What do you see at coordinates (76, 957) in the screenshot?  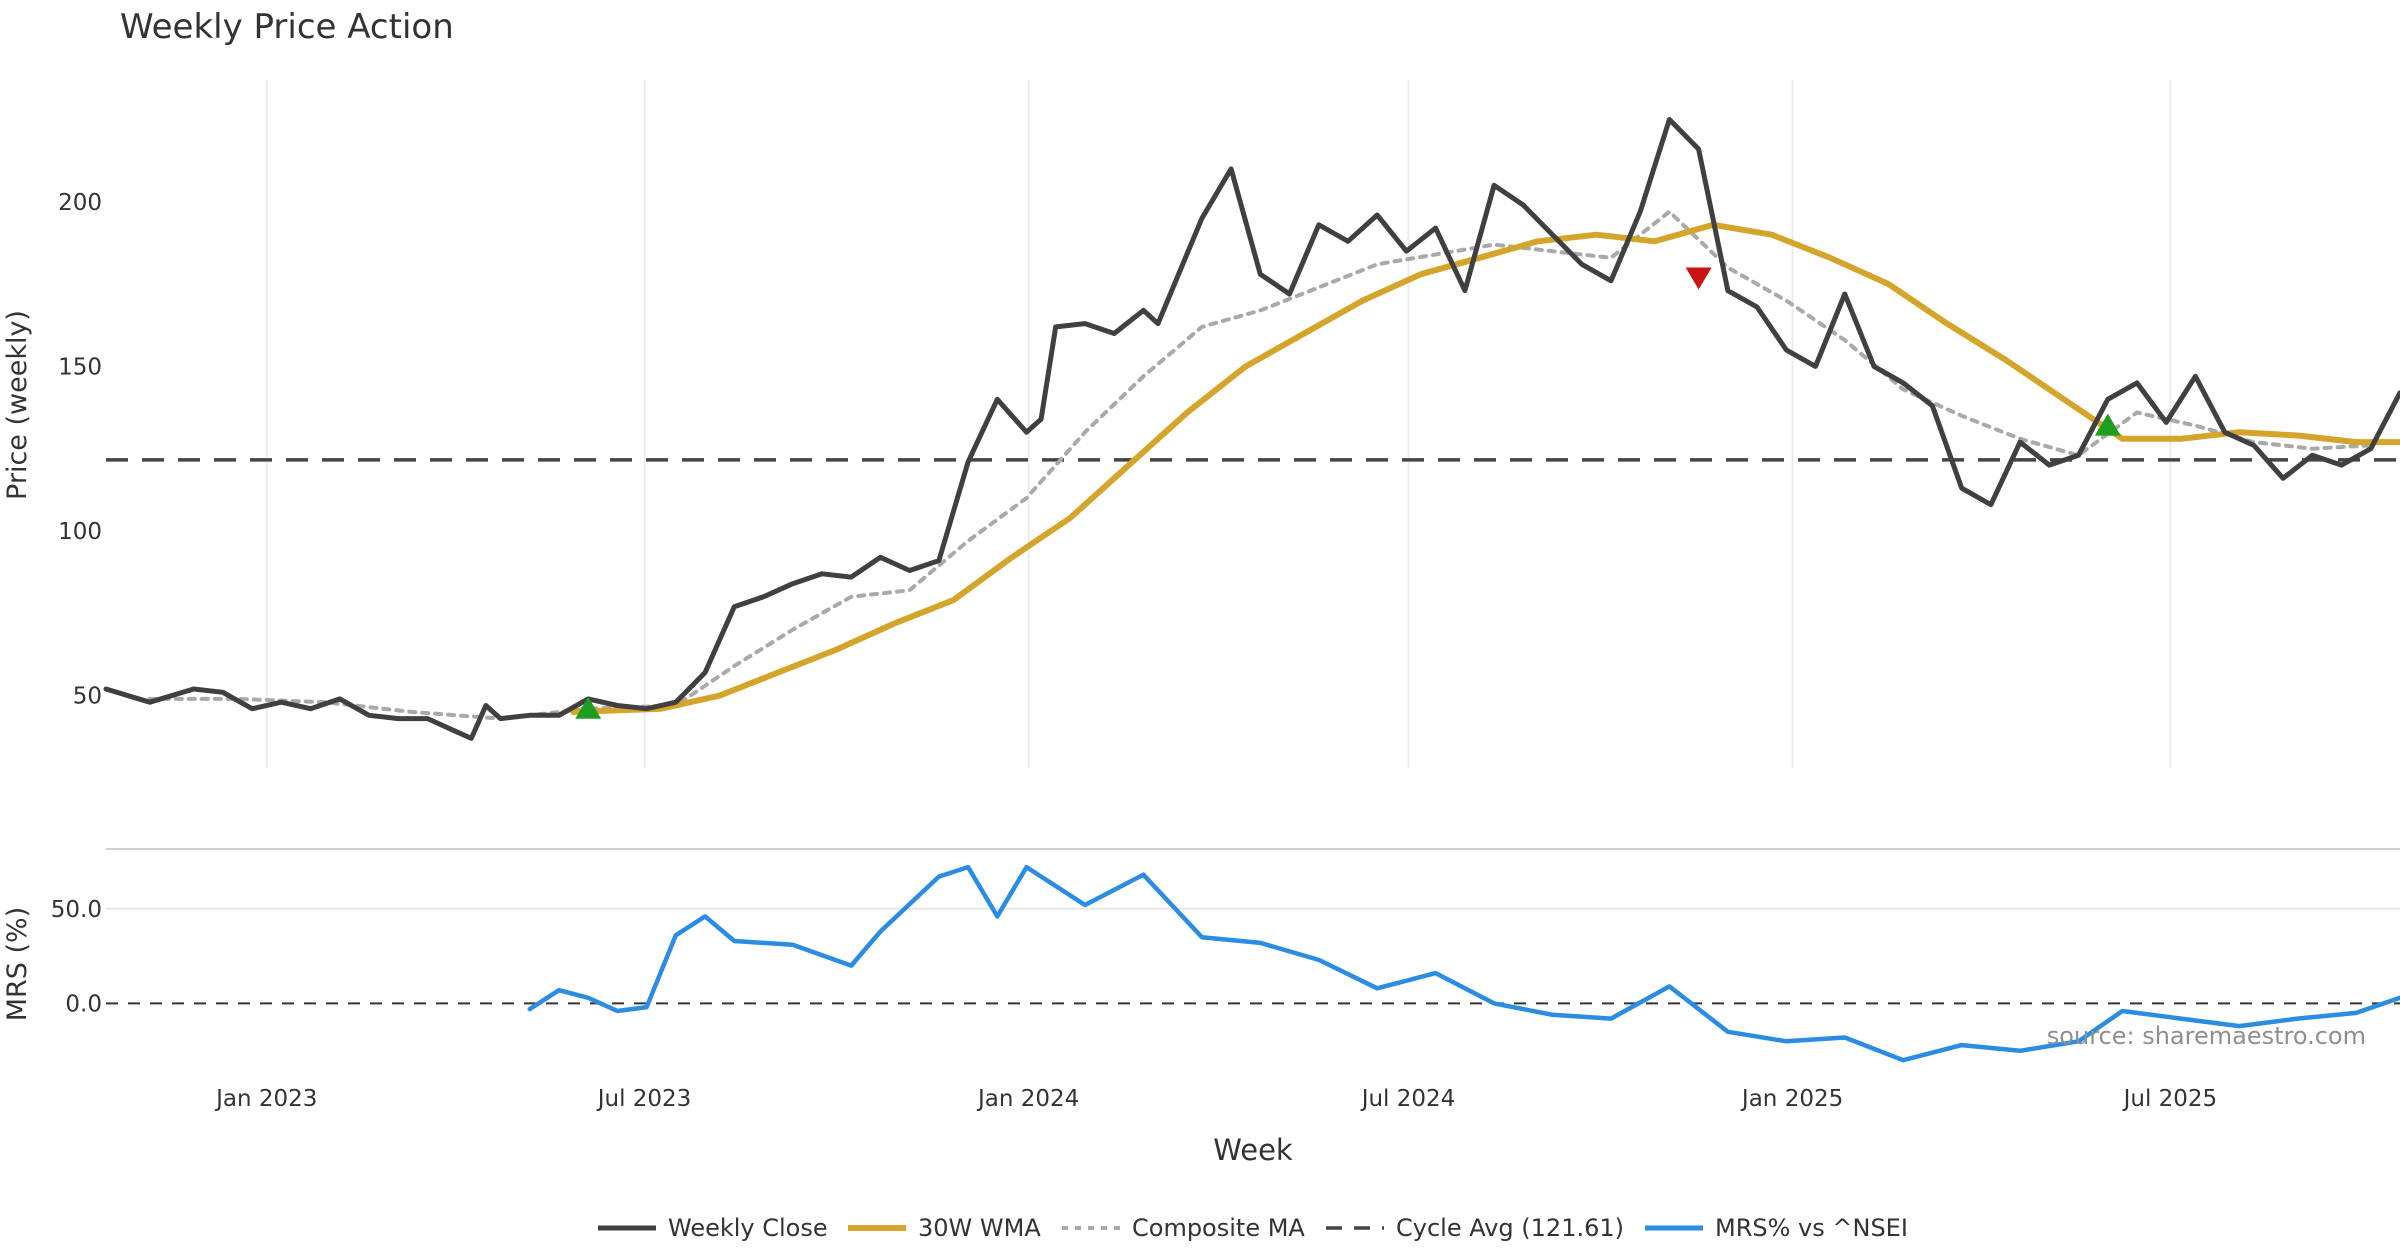 I see `mrs-y-ticks: 0.0 50.0` at bounding box center [76, 957].